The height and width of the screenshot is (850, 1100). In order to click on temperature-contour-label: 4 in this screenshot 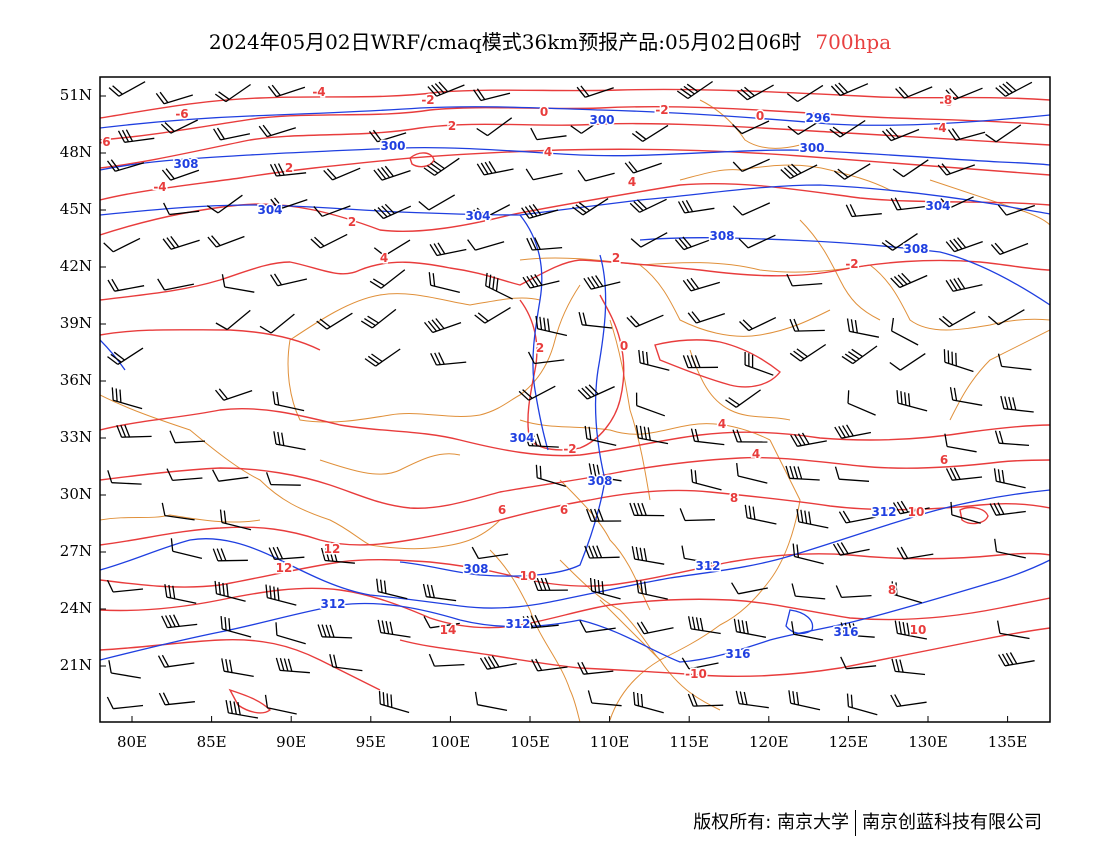, I will do `click(756, 454)`.